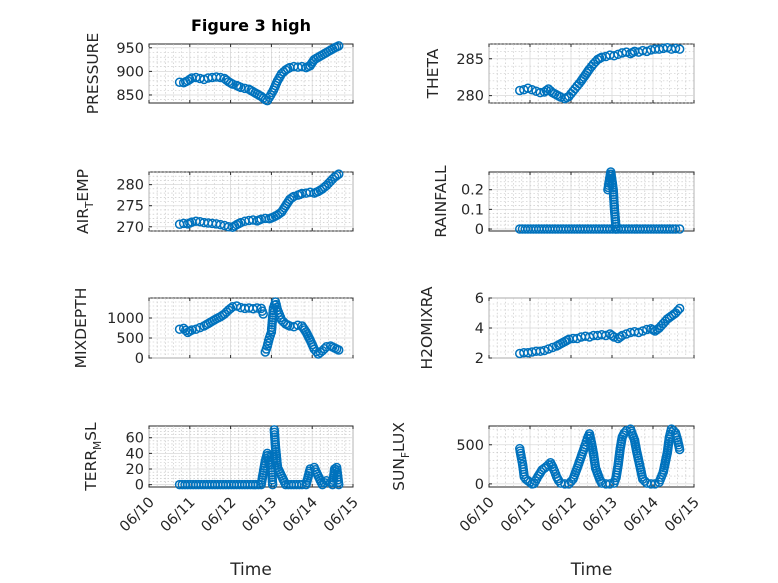 Image resolution: width=778 pixels, height=583 pixels. What do you see at coordinates (135, 439) in the screenshot?
I see `y-tick-label: 60` at bounding box center [135, 439].